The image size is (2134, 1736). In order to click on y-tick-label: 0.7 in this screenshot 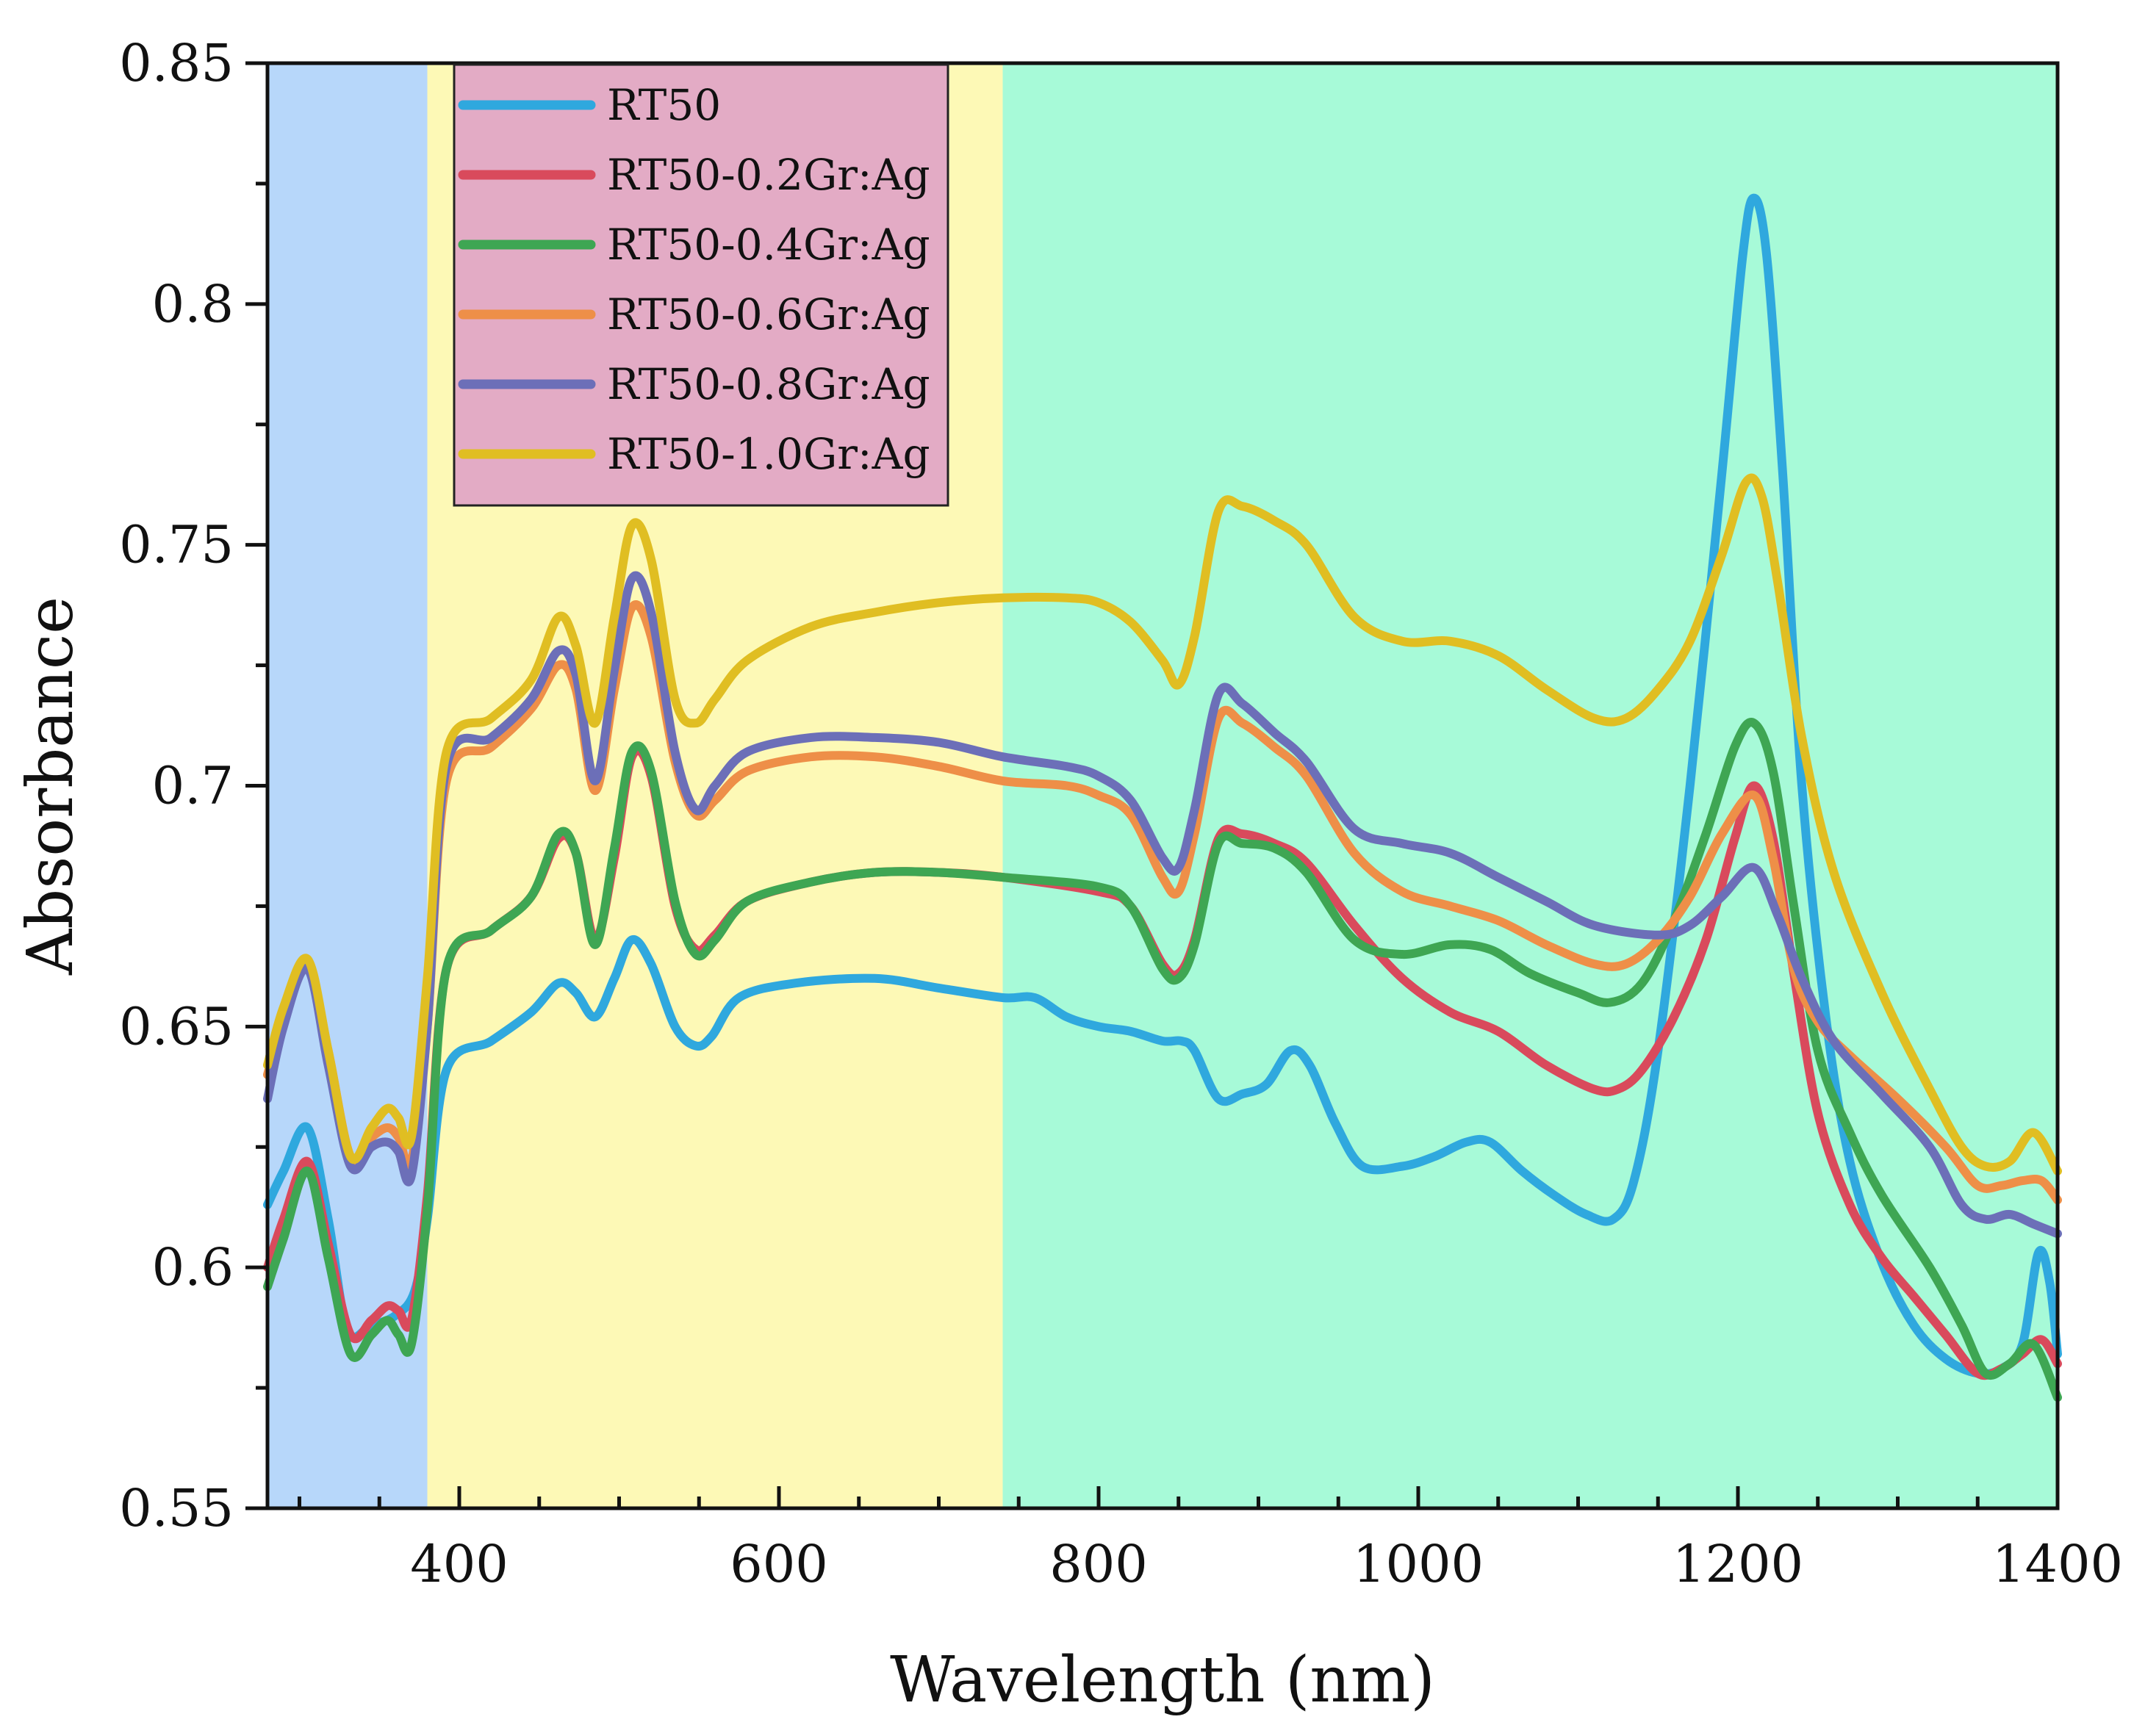, I will do `click(193, 786)`.